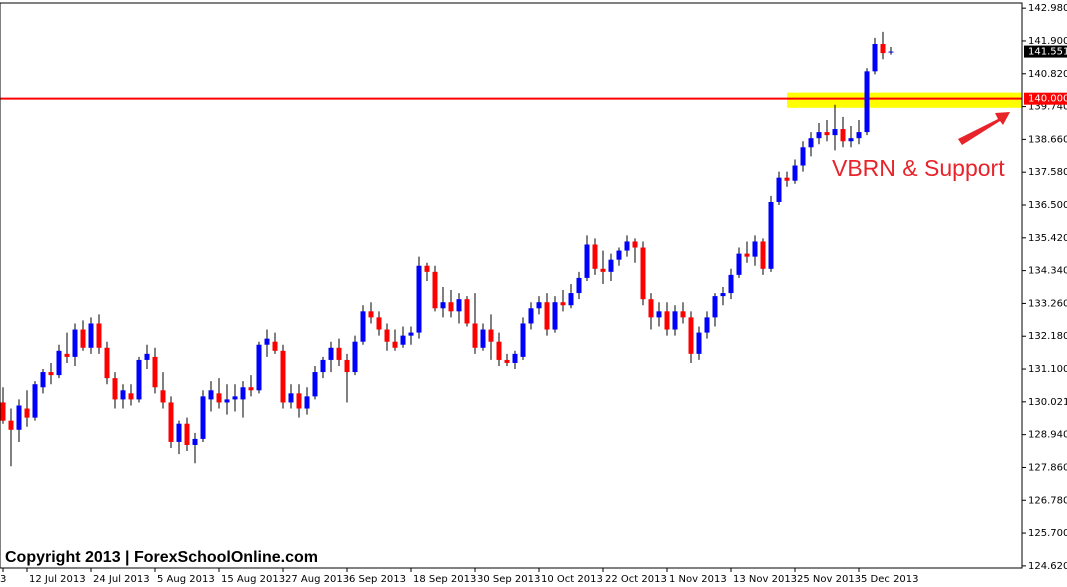 The height and width of the screenshot is (587, 1067). What do you see at coordinates (1047, 8) in the screenshot?
I see `y-tick-label: 142.980` at bounding box center [1047, 8].